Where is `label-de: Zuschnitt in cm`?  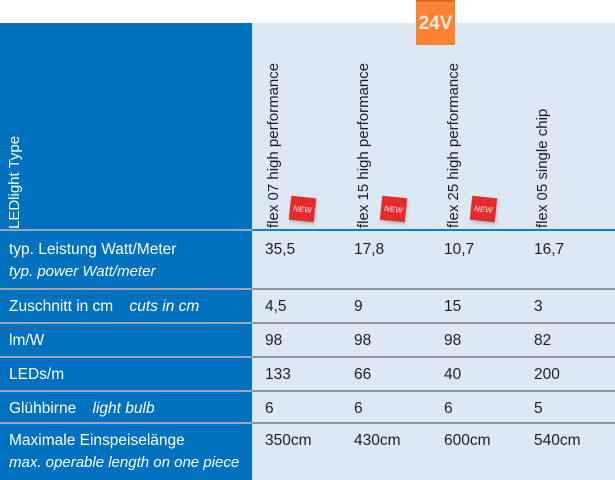 label-de: Zuschnitt in cm is located at coordinates (61, 306).